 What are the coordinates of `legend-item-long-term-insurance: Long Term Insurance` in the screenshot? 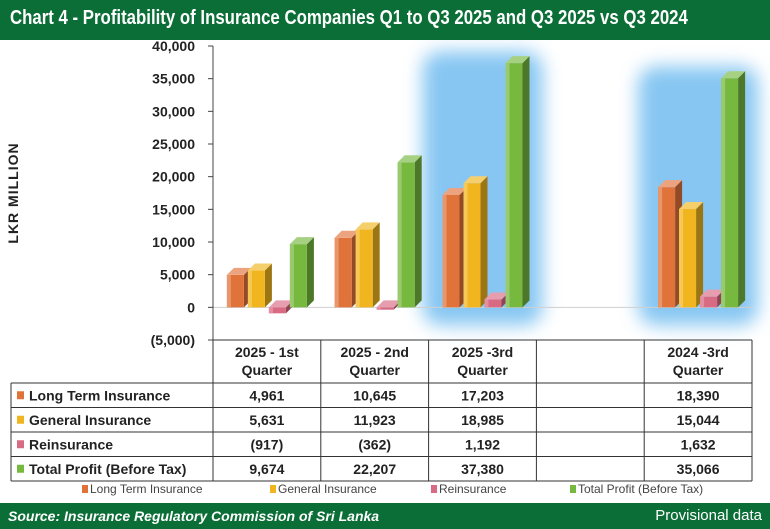 It's located at (142, 489).